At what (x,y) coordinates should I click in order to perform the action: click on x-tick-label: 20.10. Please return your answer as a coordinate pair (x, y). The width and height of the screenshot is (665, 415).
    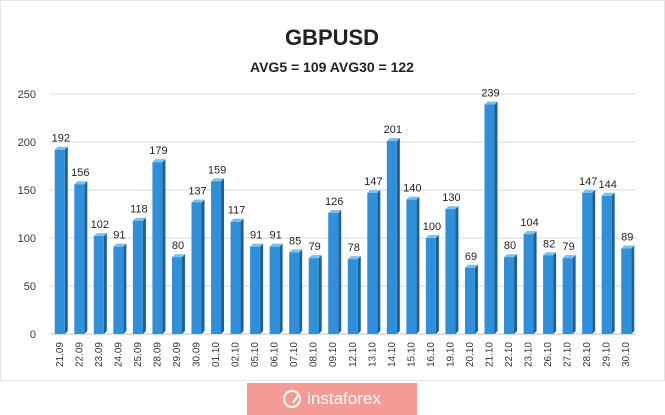
    Looking at the image, I should click on (470, 354).